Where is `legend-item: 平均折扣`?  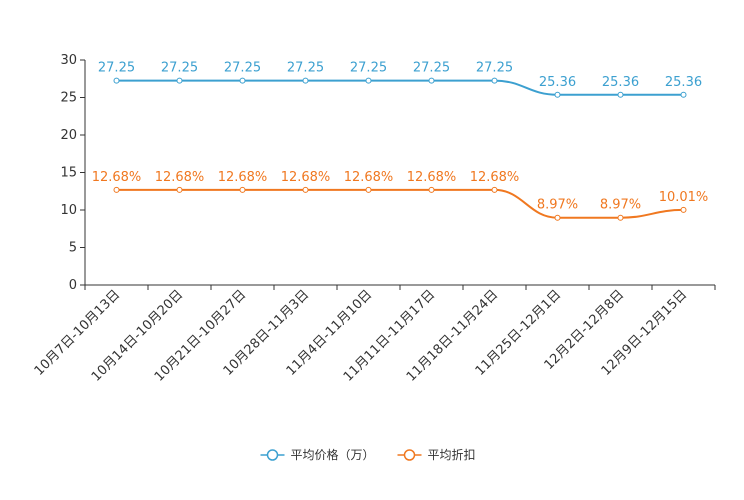 legend-item: 平均折扣 is located at coordinates (436, 454).